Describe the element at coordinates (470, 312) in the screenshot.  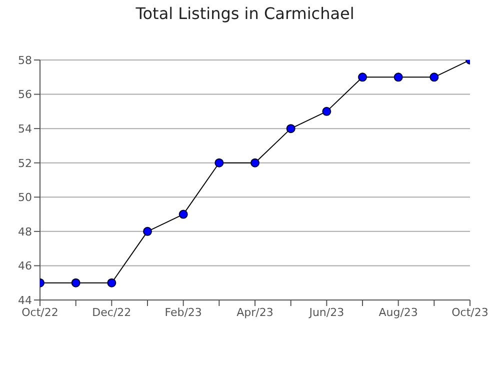
I see `x-tick-label: Oct/23` at that location.